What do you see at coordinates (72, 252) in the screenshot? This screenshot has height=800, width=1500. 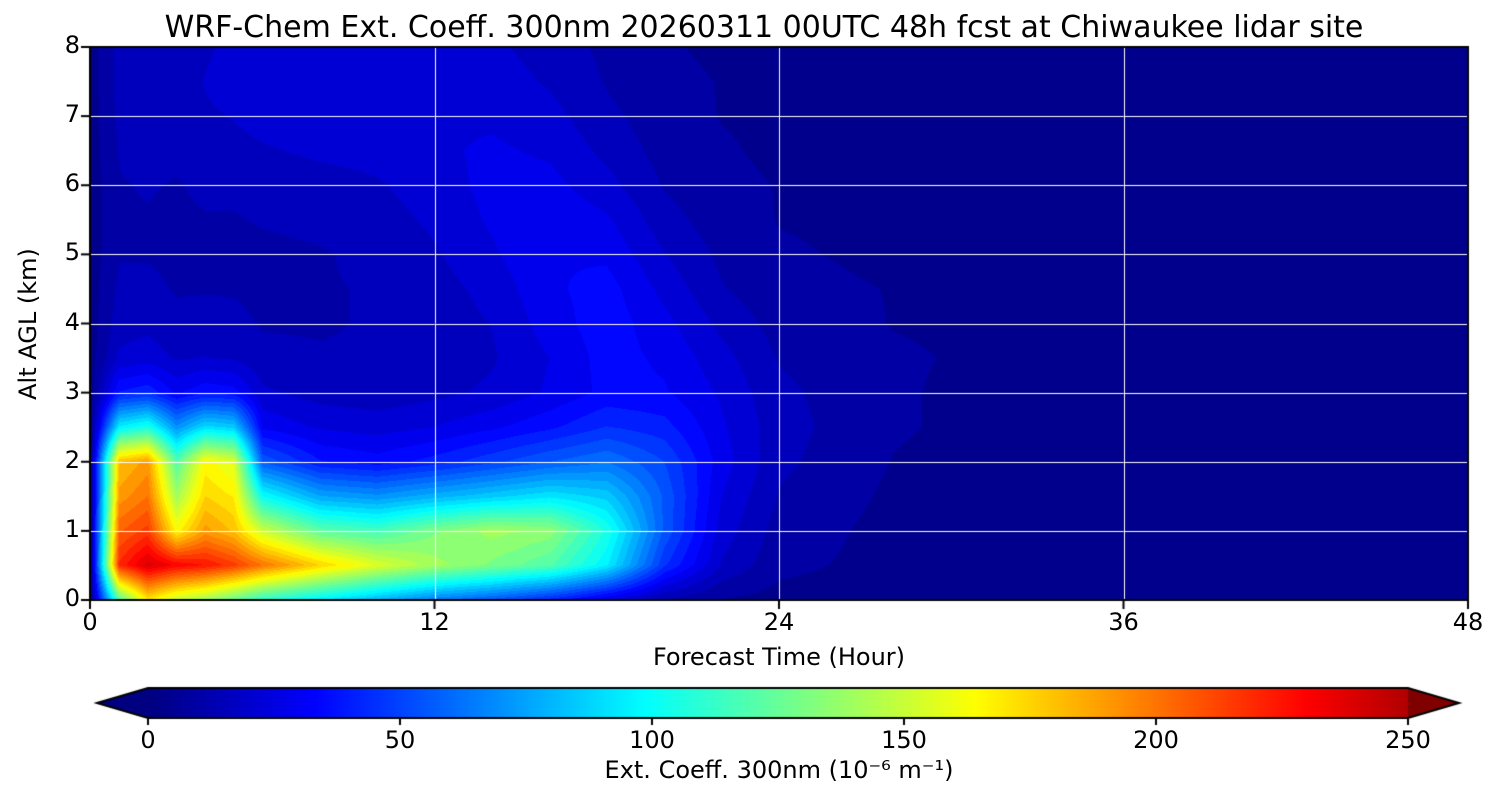 I see `y-tick-label: 5` at bounding box center [72, 252].